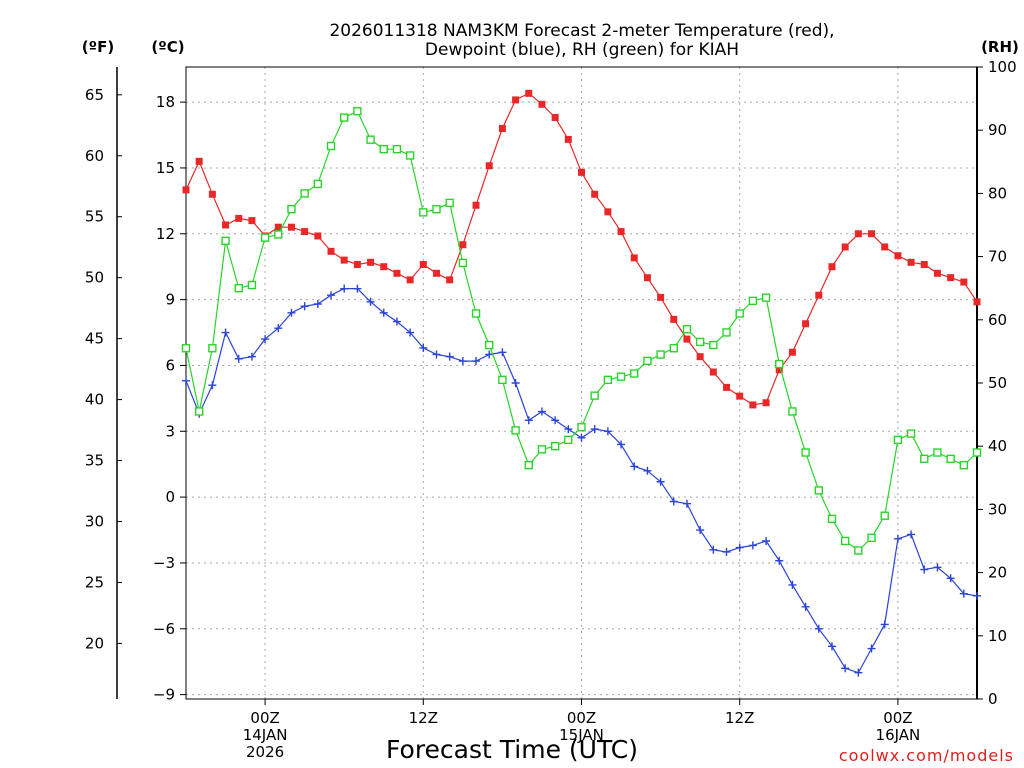  What do you see at coordinates (94, 156) in the screenshot?
I see `fahrenheit-tick-label: 60` at bounding box center [94, 156].